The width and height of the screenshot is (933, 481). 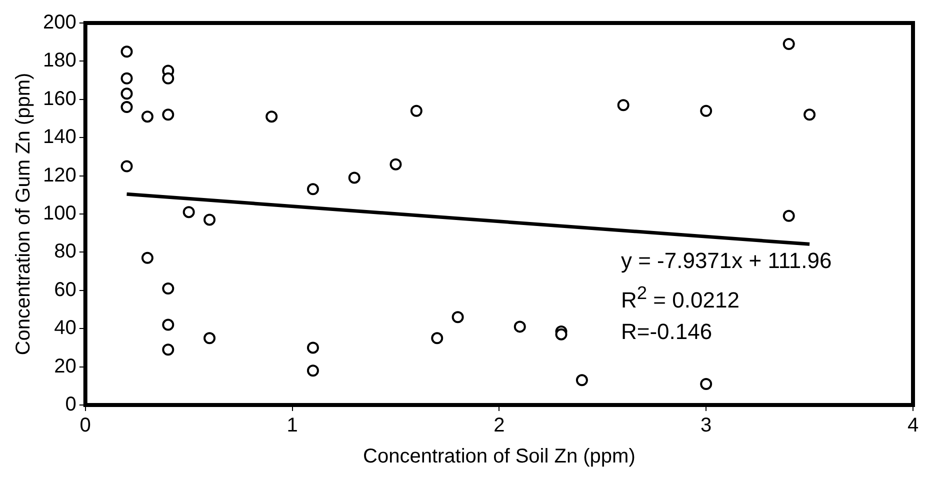 I want to click on x-tick-label: 2, so click(x=499, y=425).